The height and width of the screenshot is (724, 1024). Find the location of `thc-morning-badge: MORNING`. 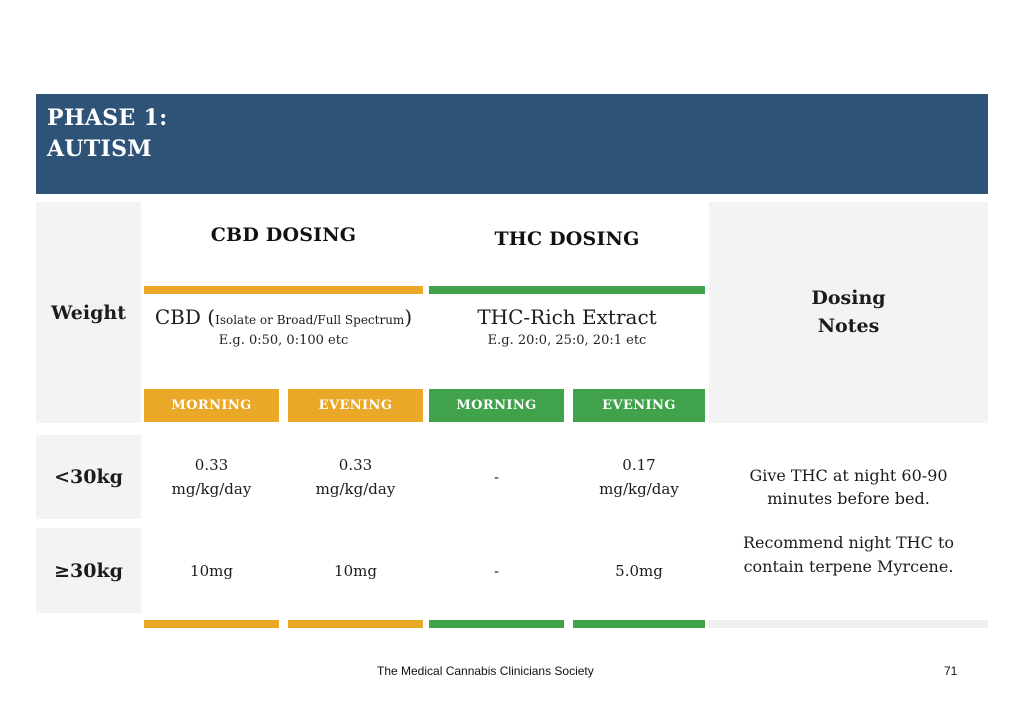

thc-morning-badge: MORNING is located at coordinates (496, 405).